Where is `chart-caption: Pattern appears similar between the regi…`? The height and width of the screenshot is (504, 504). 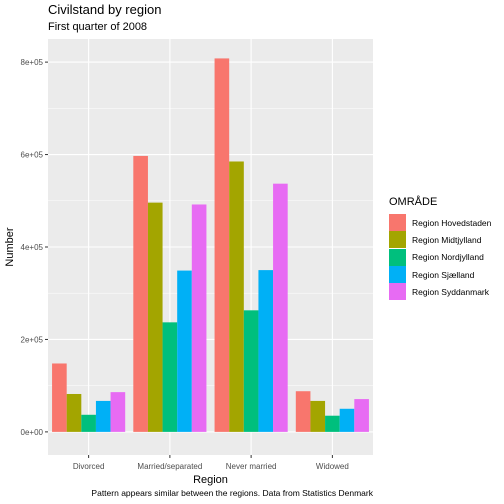 chart-caption: Pattern appears similar between the regi… is located at coordinates (232, 493).